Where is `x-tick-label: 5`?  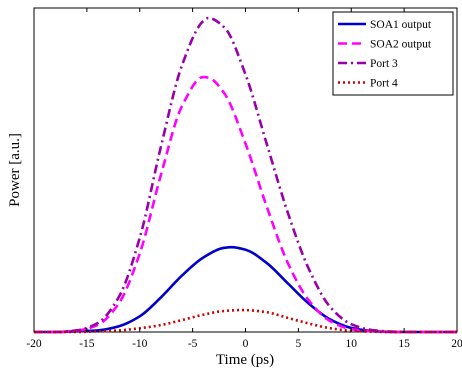 x-tick-label: 5 is located at coordinates (299, 344).